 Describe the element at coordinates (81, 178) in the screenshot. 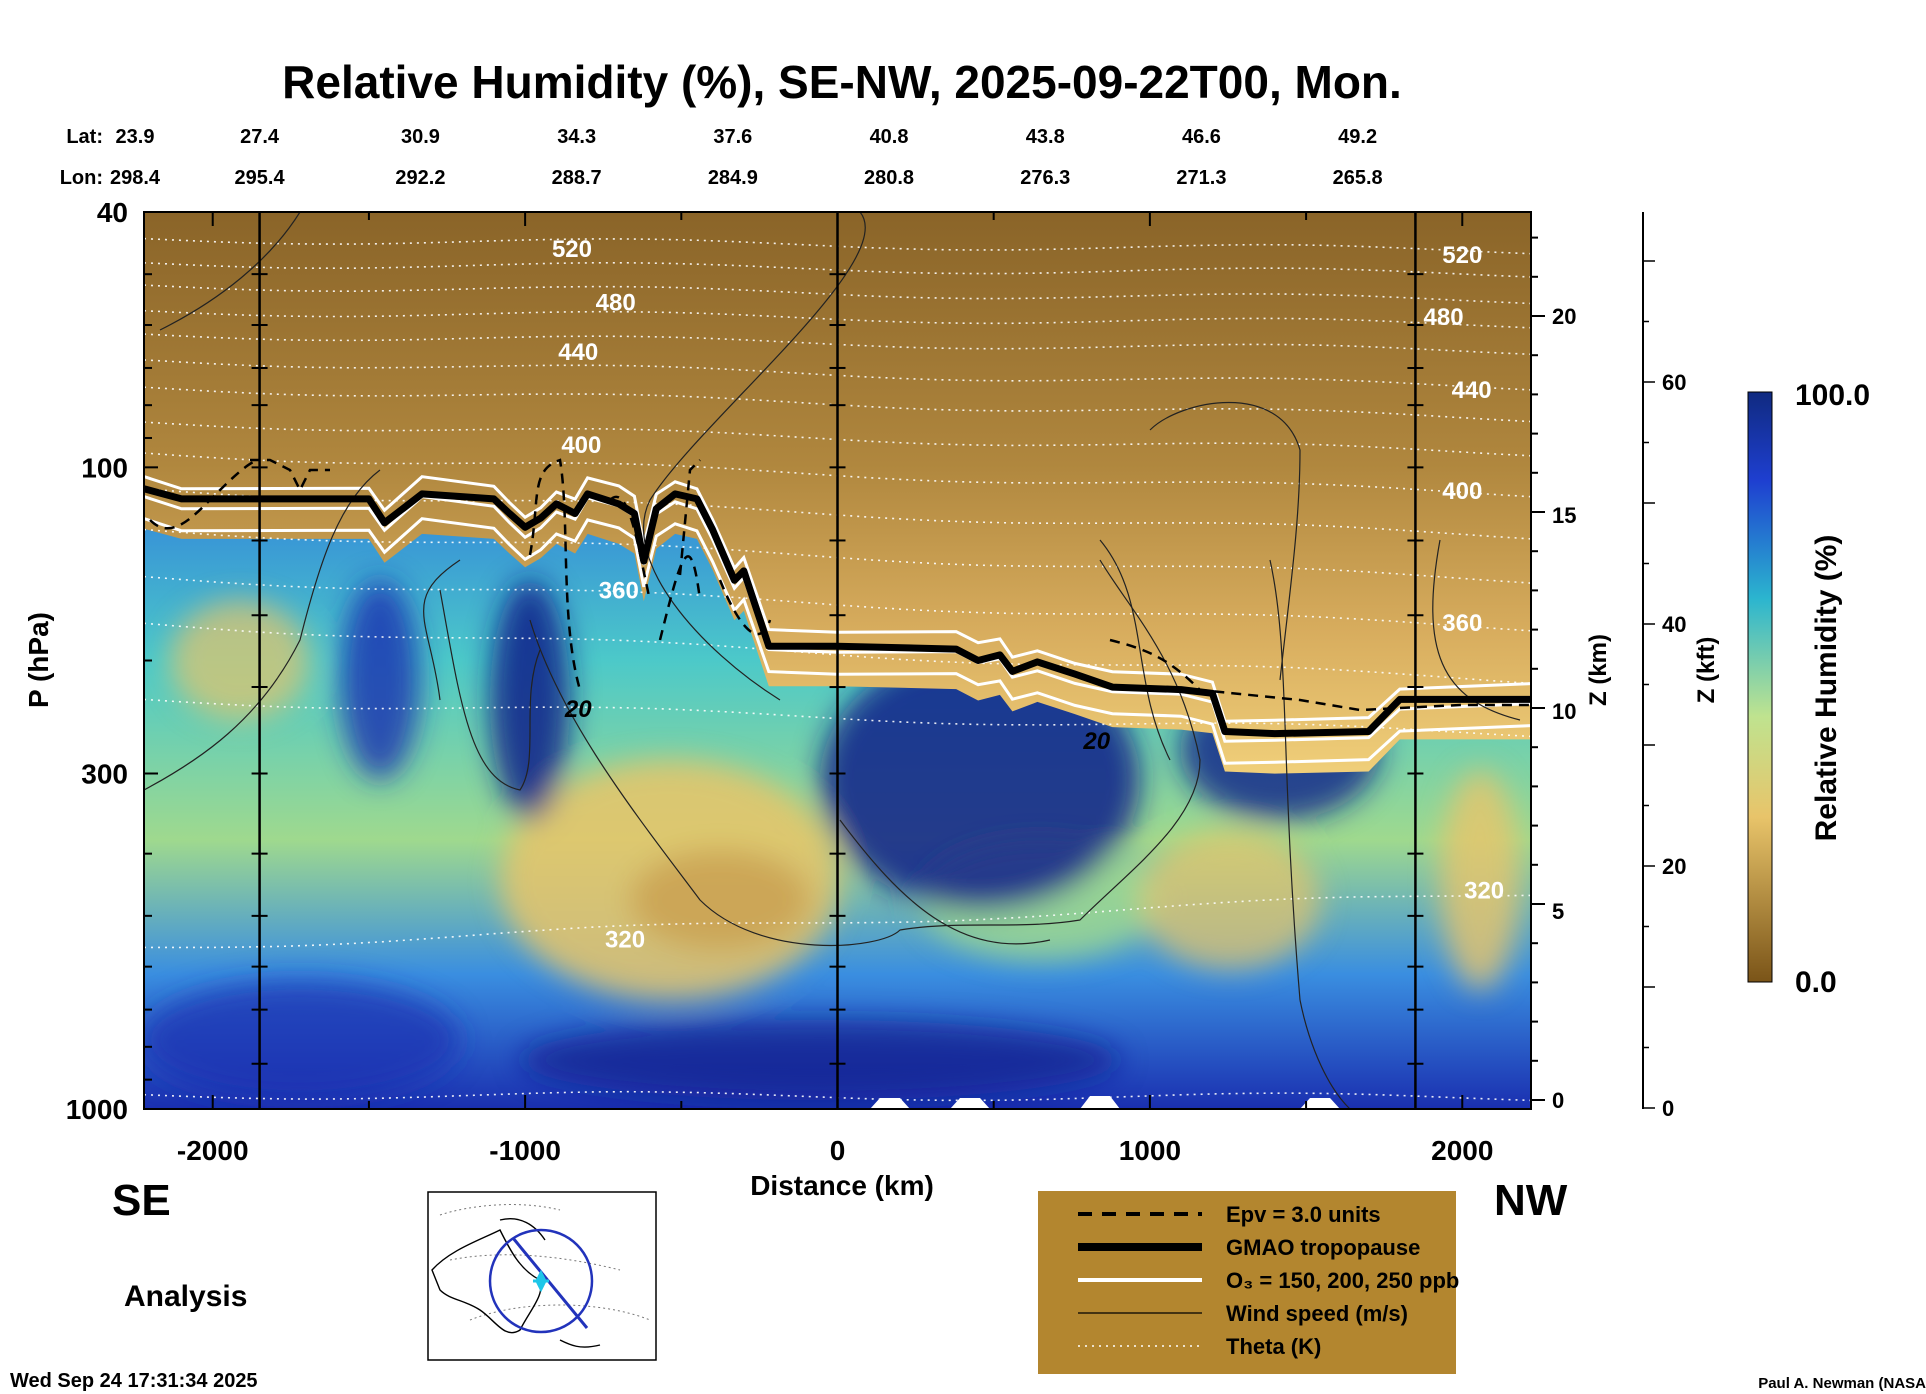

I see `lon-label: Lon:` at that location.